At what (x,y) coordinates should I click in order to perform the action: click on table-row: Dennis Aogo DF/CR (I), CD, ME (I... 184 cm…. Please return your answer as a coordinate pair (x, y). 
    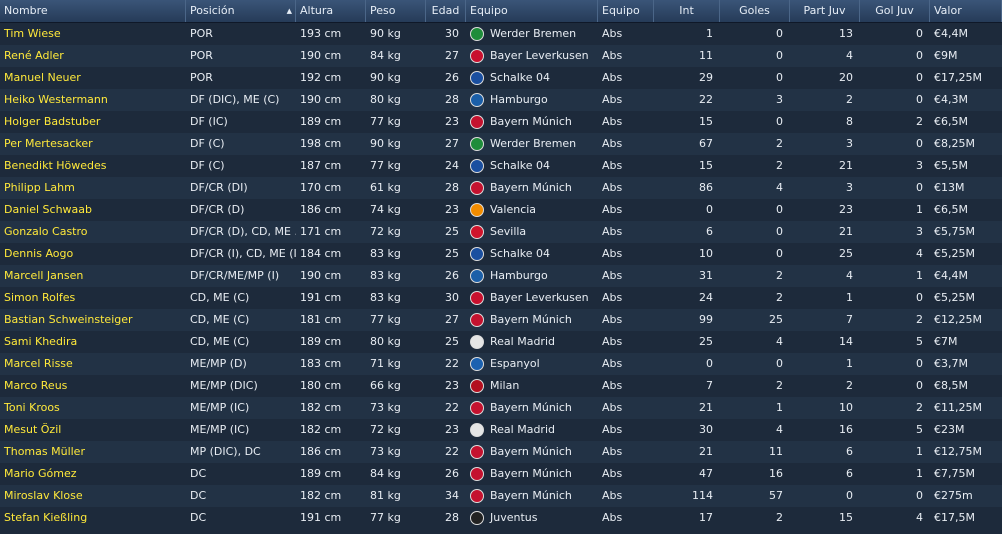
    Looking at the image, I should click on (501, 254).